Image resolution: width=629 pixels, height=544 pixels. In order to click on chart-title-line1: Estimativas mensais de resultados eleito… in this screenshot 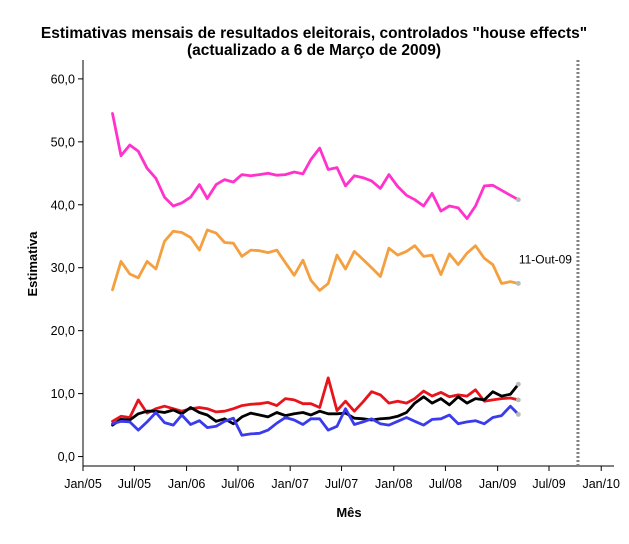, I will do `click(314, 33)`.